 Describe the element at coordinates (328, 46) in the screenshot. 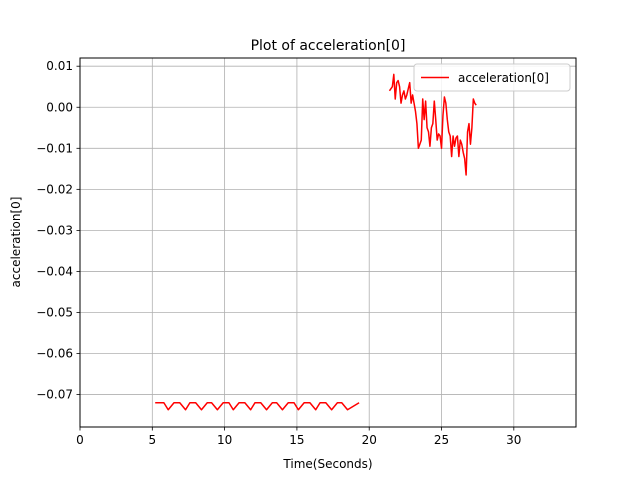

I see `chart-title: Plot of acceleration[0]` at that location.